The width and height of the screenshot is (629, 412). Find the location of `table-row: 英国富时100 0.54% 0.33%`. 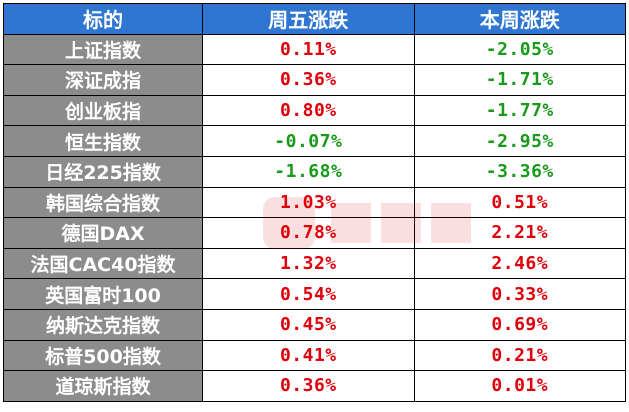

table-row: 英国富时100 0.54% 0.33% is located at coordinates (314, 294).